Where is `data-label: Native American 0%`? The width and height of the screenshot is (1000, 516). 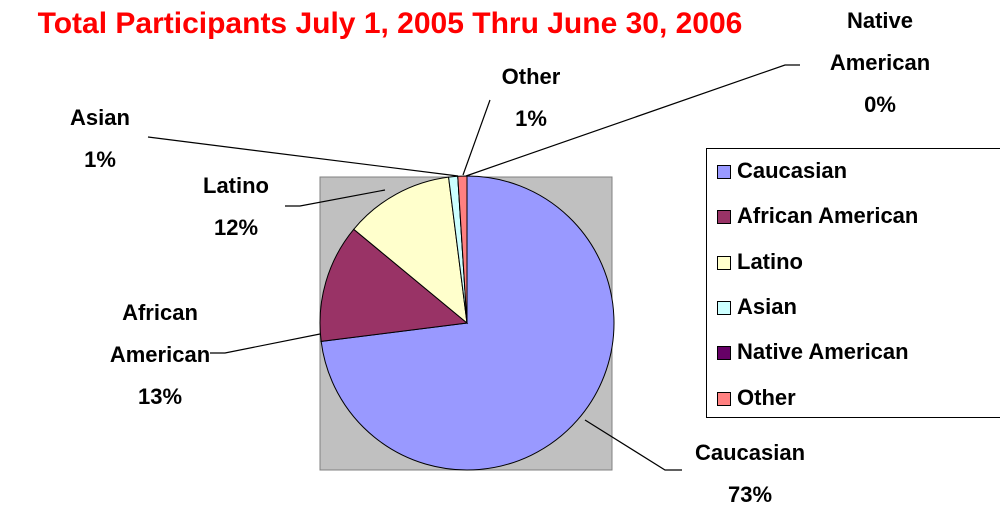
data-label: Native American 0% is located at coordinates (880, 63).